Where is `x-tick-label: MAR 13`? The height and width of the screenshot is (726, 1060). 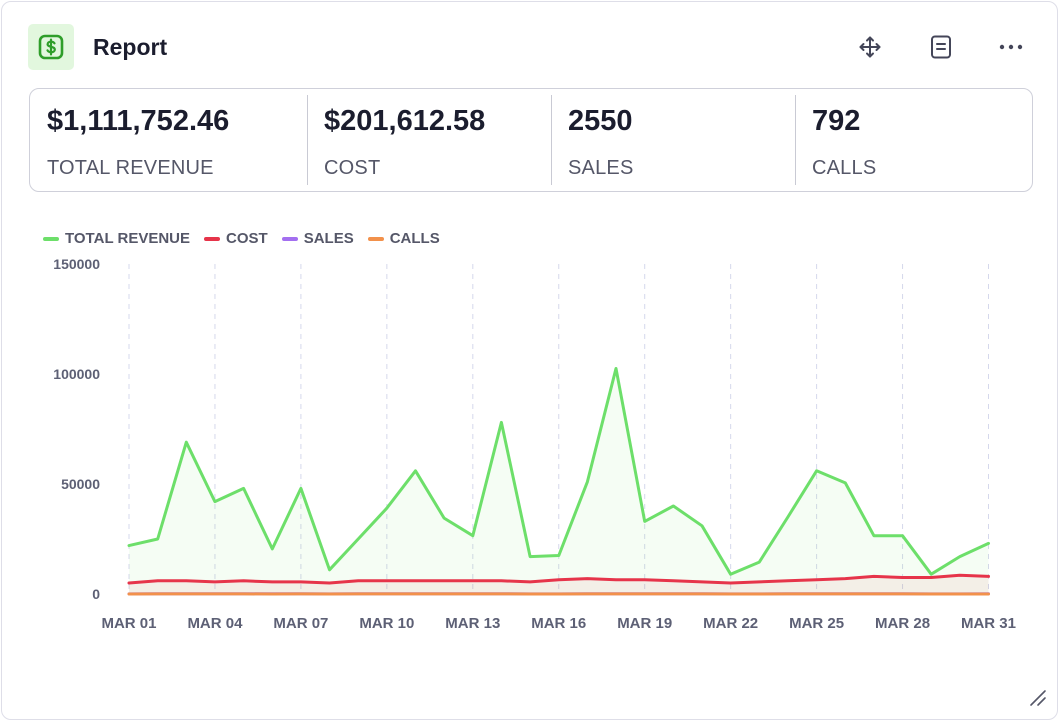 x-tick-label: MAR 13 is located at coordinates (472, 623).